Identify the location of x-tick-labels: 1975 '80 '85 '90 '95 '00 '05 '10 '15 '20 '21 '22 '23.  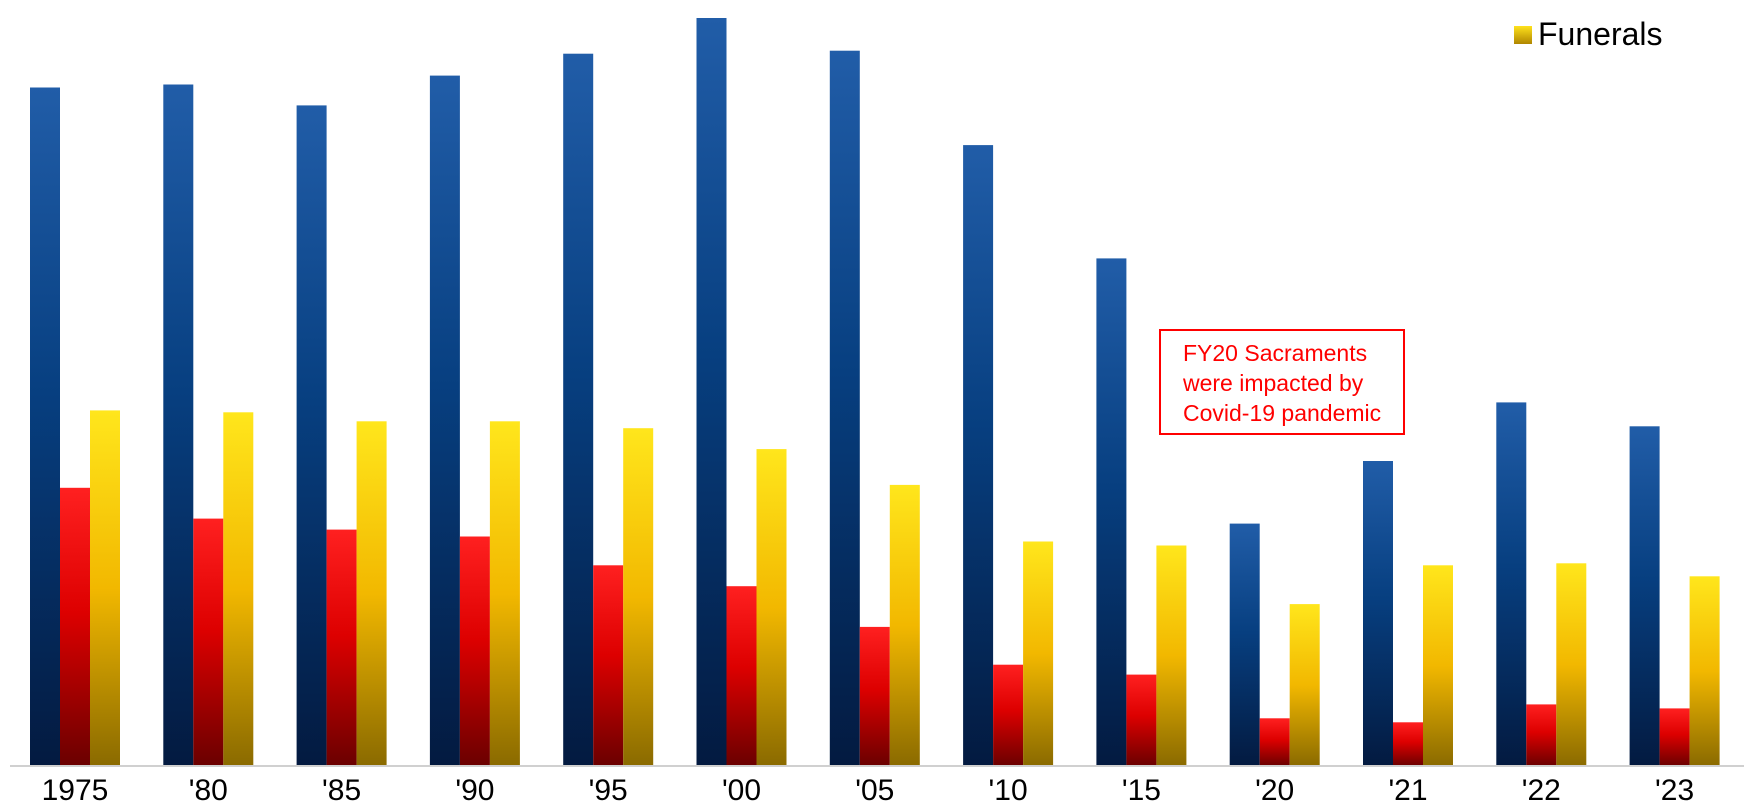
(868, 789).